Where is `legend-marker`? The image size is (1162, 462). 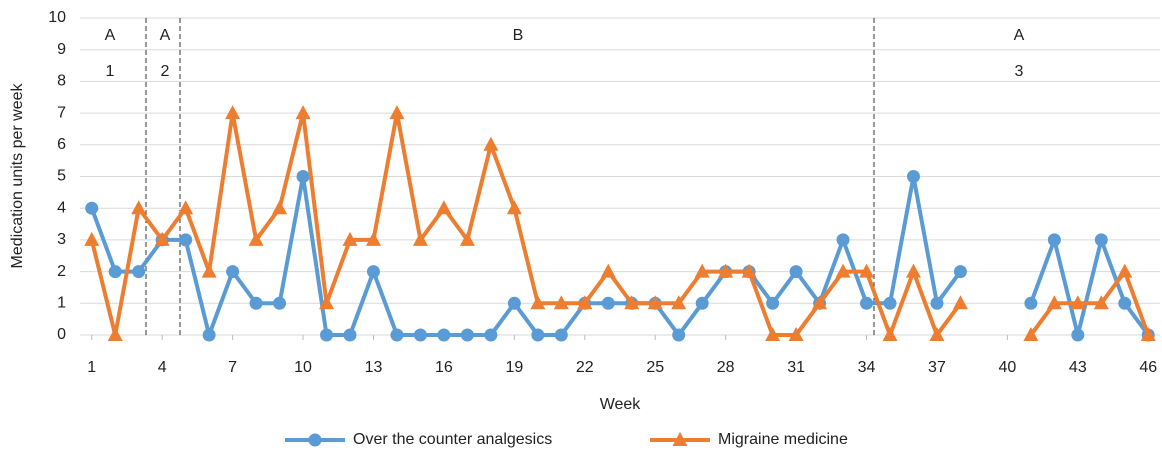
legend-marker is located at coordinates (315, 440).